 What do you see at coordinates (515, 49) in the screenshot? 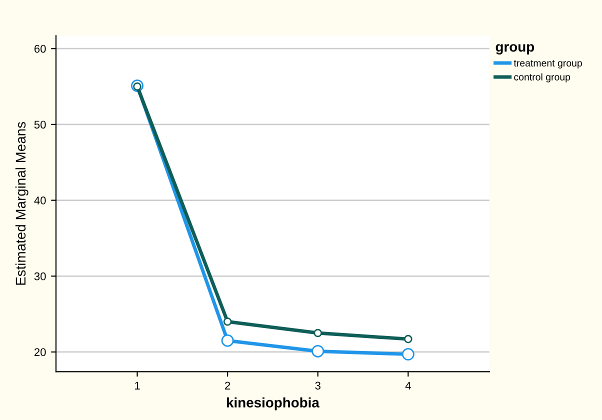
I see `legend-title: group` at bounding box center [515, 49].